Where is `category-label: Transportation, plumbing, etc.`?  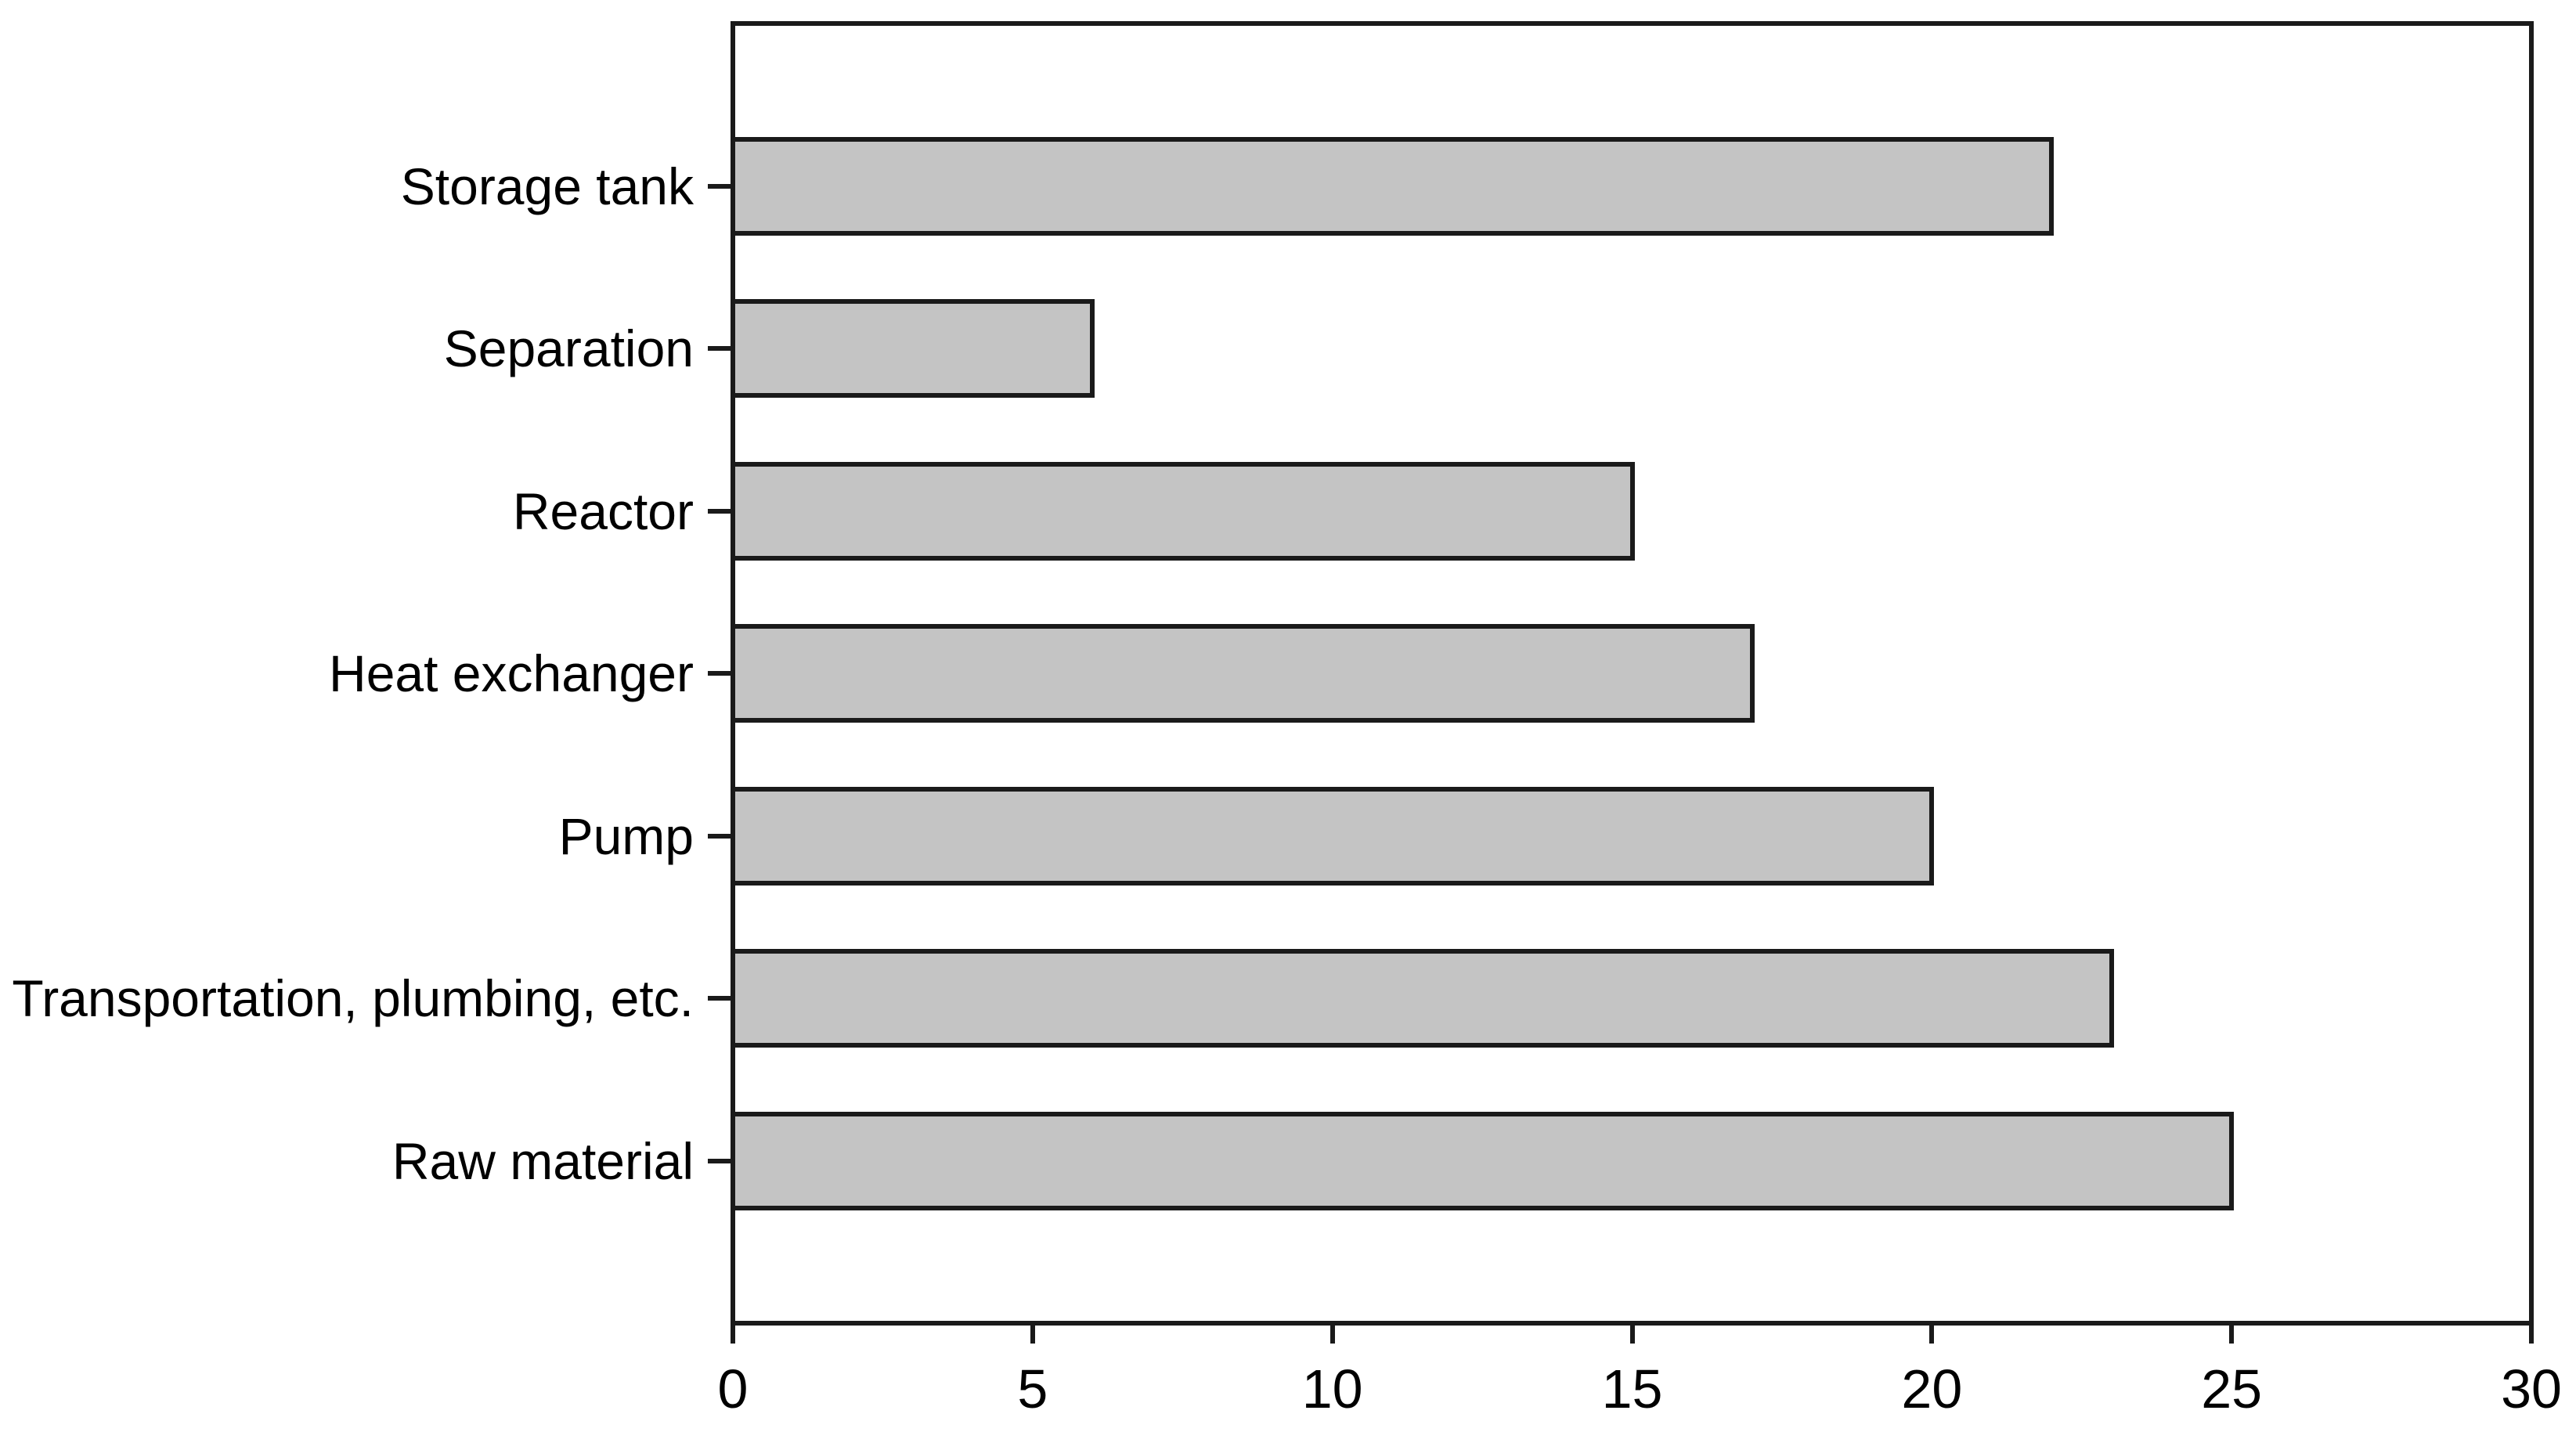
category-label: Transportation, plumbing, etc. is located at coordinates (353, 998).